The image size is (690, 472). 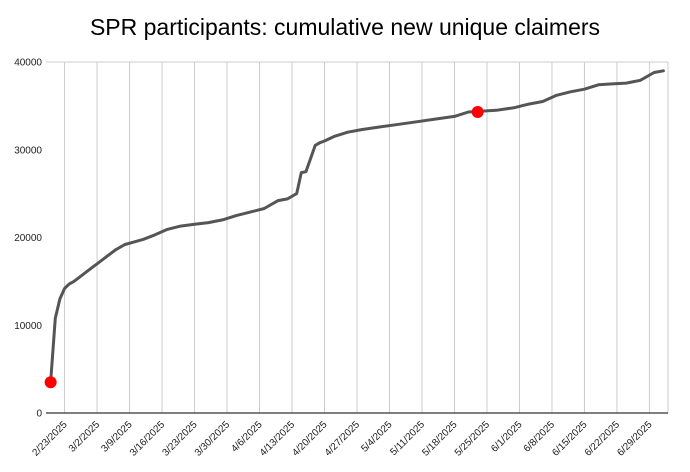 What do you see at coordinates (50, 439) in the screenshot?
I see `x-tick-label: 2/23/2025` at bounding box center [50, 439].